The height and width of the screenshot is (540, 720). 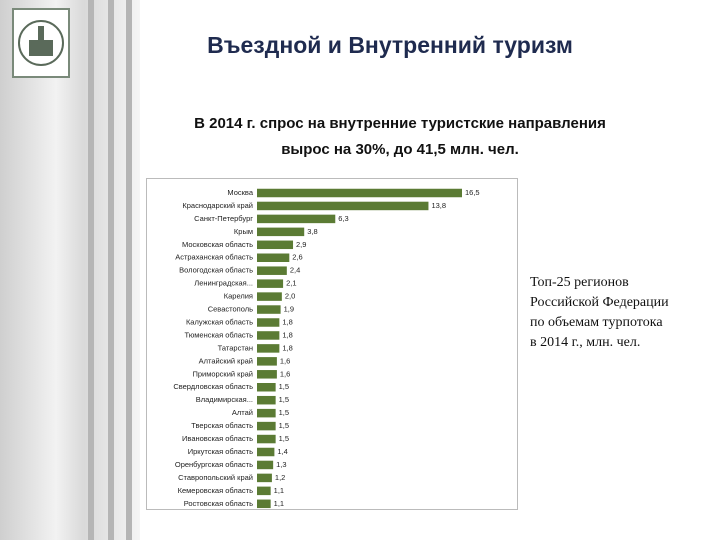 I want to click on value-label: 16,5, so click(x=472, y=192).